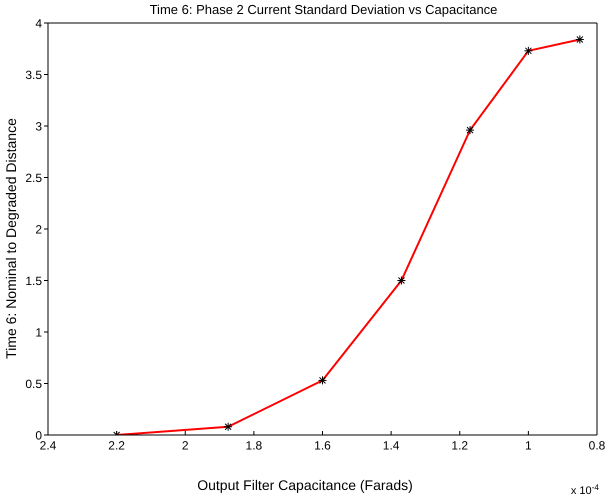 Image resolution: width=607 pixels, height=504 pixels. What do you see at coordinates (48, 445) in the screenshot?
I see `x-tick-label: 2.4` at bounding box center [48, 445].